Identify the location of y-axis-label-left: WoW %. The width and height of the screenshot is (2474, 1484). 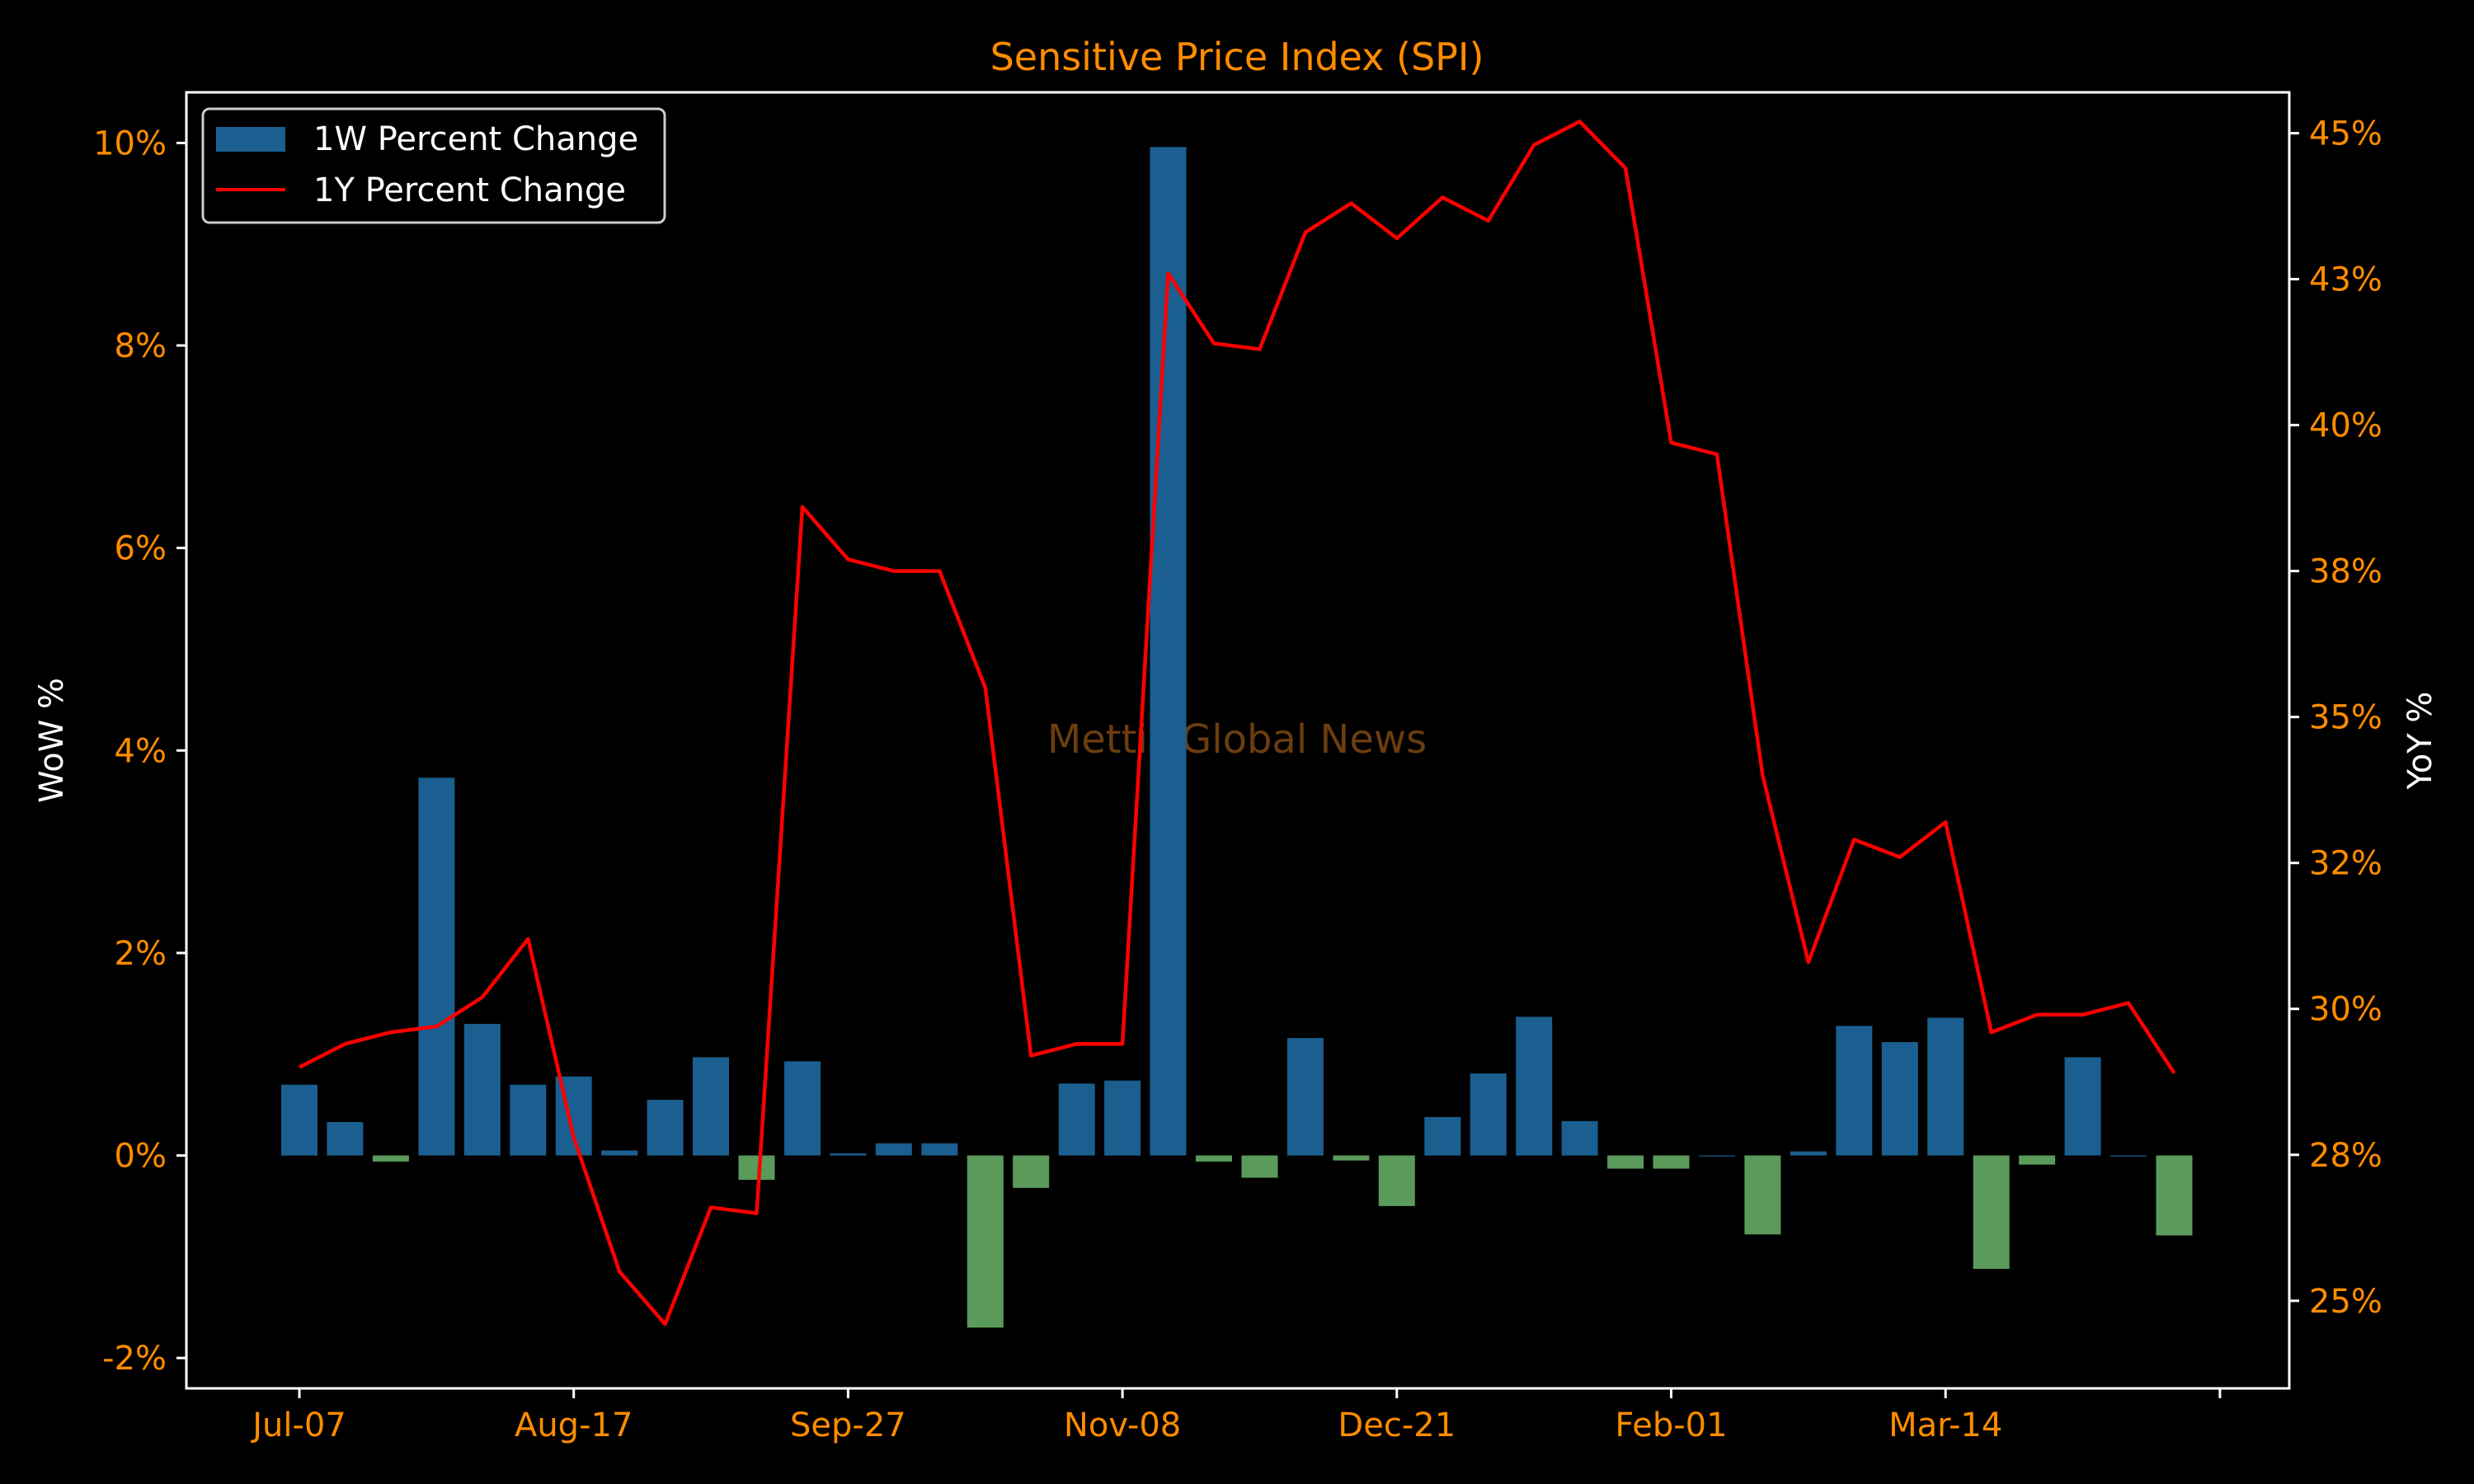
(52, 740).